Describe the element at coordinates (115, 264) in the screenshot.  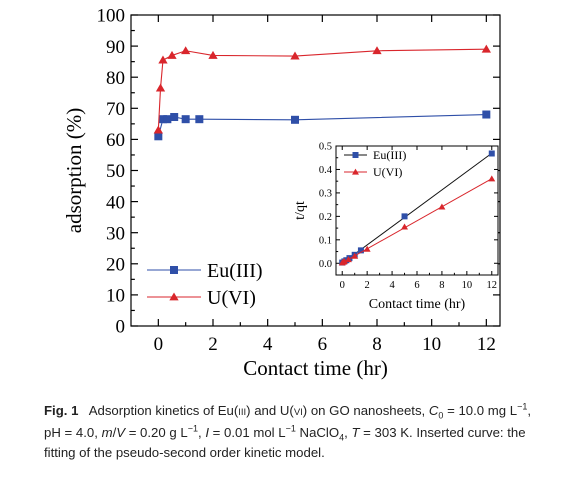
I see `main-y-tick-label: 20` at that location.